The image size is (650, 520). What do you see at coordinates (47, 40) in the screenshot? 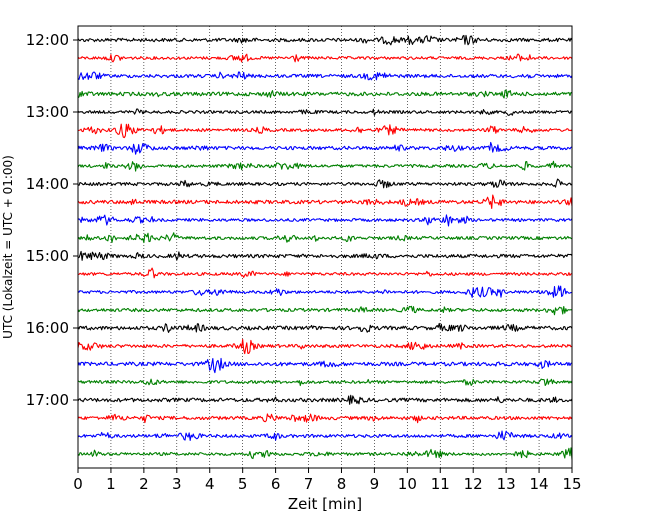
I see `y-tick-label: 12:00` at bounding box center [47, 40].